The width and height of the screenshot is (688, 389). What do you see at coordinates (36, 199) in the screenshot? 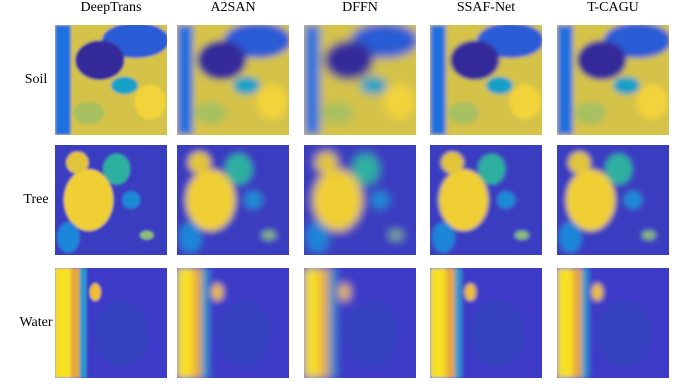
I see `row-header: Tree` at bounding box center [36, 199].